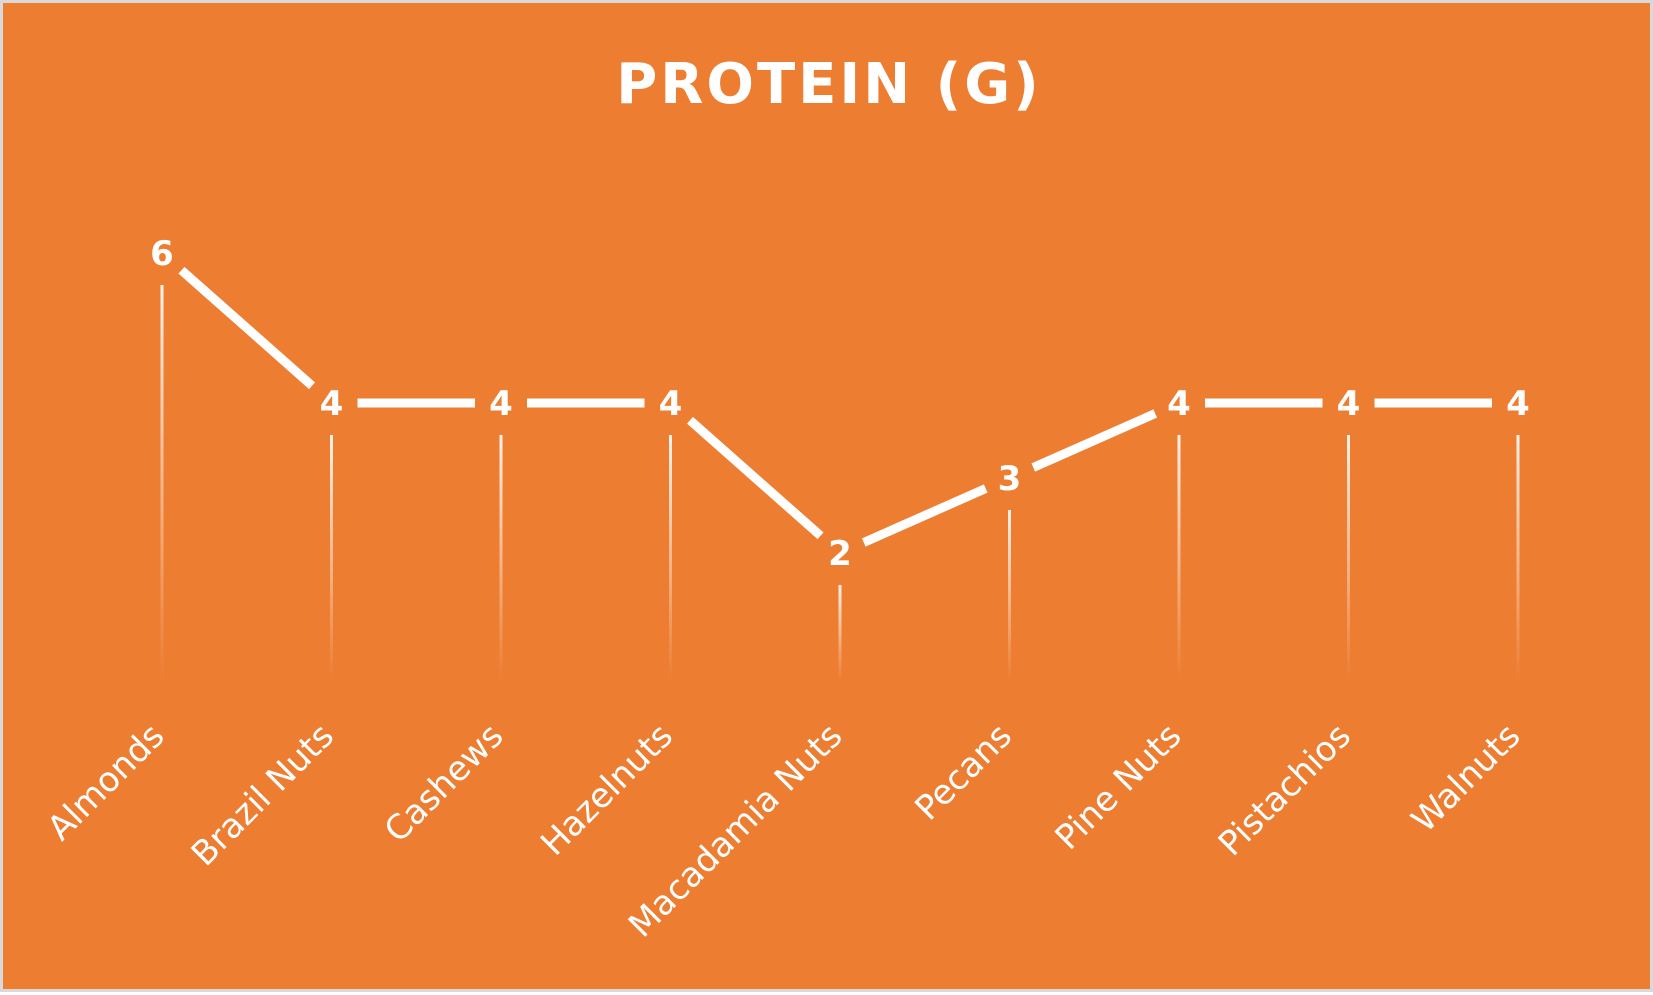  I want to click on x-tick-label-hazelnuts: Hazelnuts, so click(607, 790).